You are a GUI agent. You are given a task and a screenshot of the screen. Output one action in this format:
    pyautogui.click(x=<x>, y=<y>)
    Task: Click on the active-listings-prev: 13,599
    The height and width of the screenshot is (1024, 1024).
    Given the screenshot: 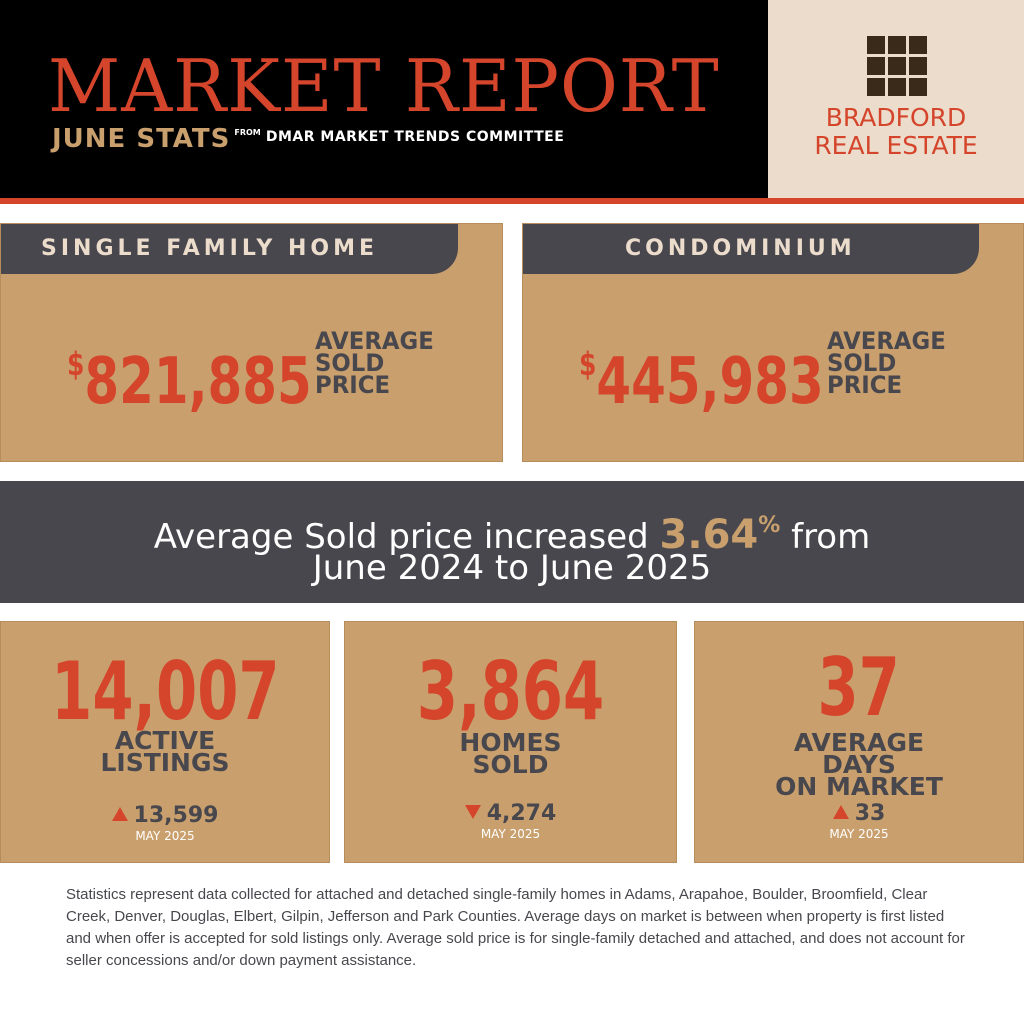 What is the action you would take?
    pyautogui.click(x=165, y=816)
    